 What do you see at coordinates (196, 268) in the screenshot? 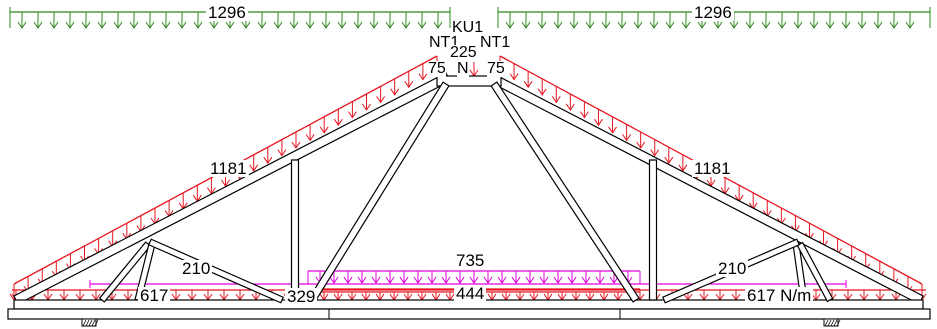
I see `bottom-inner-left-label: 210` at bounding box center [196, 268].